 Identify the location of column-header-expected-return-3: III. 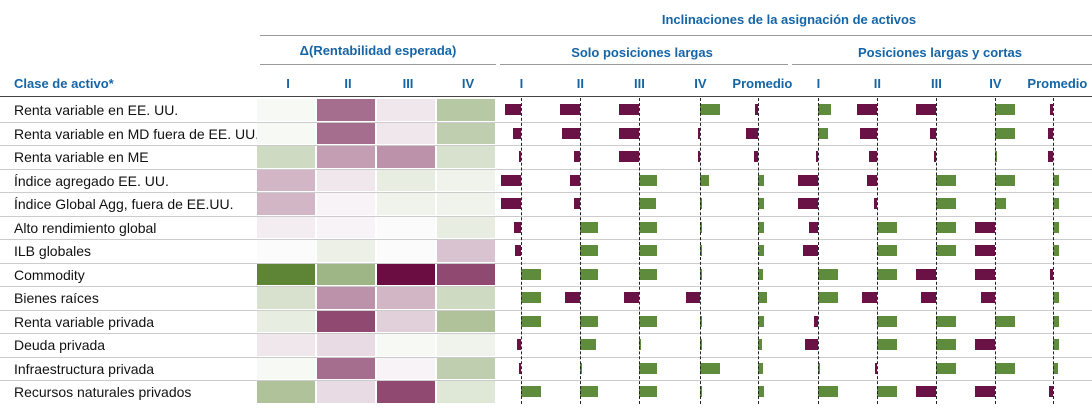
(408, 83).